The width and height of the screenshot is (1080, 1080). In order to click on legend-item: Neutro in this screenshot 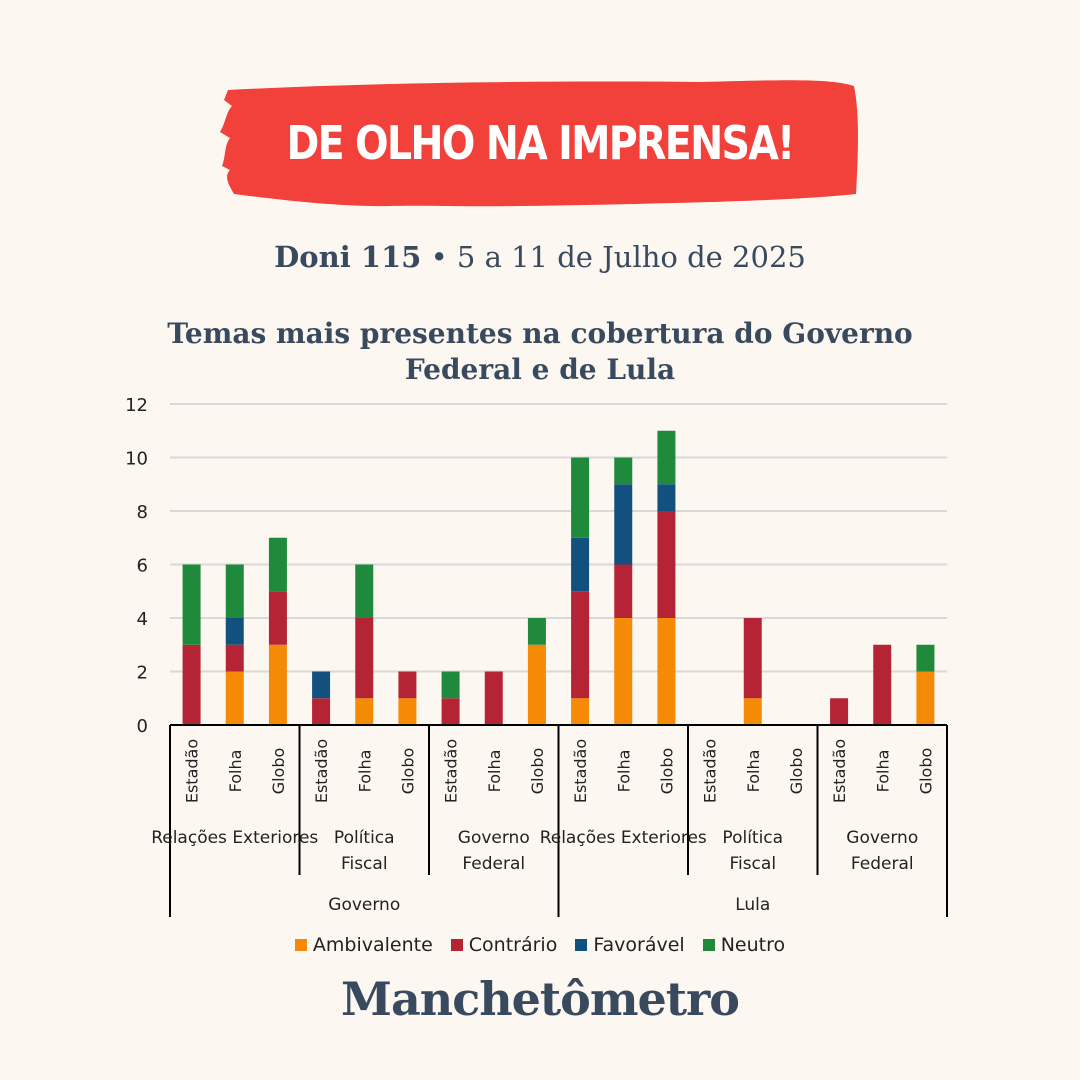, I will do `click(744, 945)`.